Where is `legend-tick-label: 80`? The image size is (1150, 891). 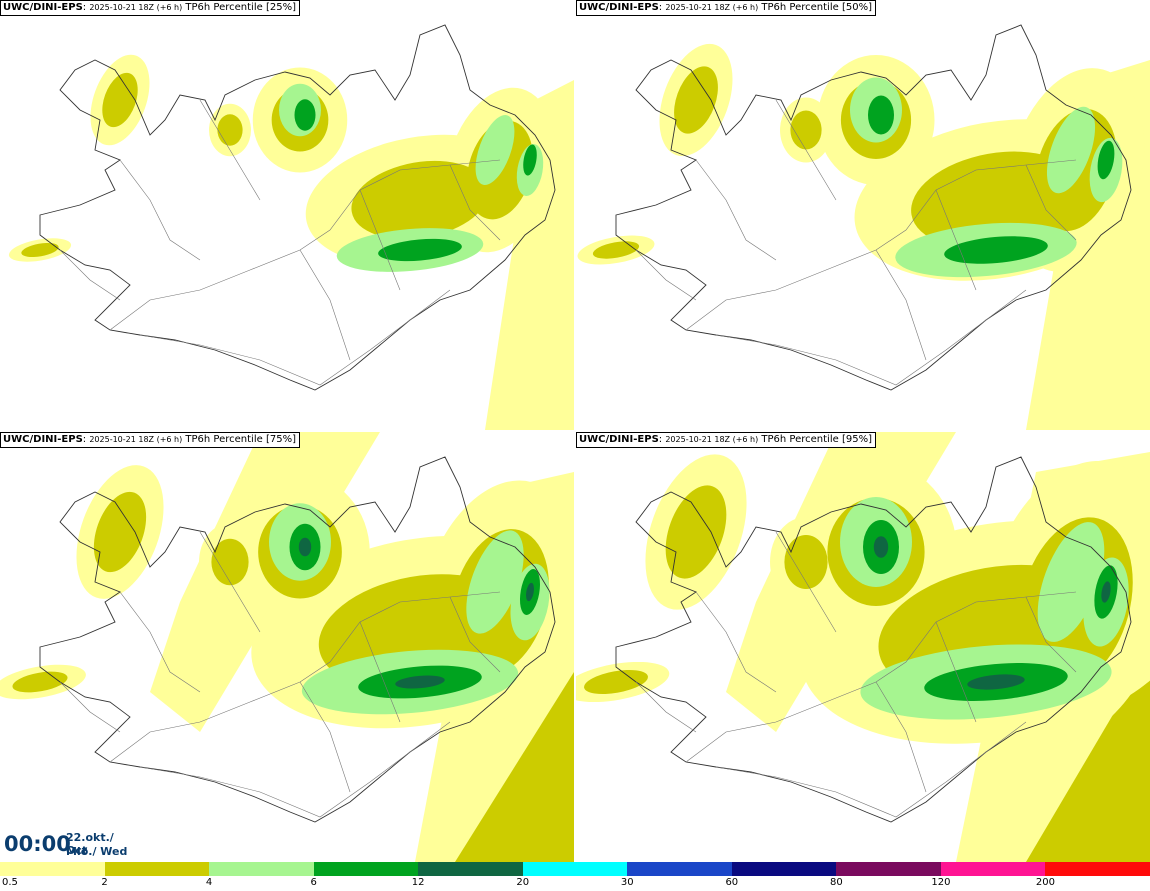 legend-tick-label: 80 is located at coordinates (836, 882).